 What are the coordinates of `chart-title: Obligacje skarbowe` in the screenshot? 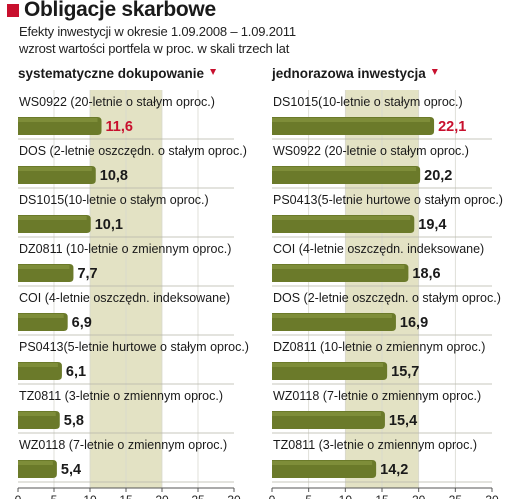 It's located at (120, 10).